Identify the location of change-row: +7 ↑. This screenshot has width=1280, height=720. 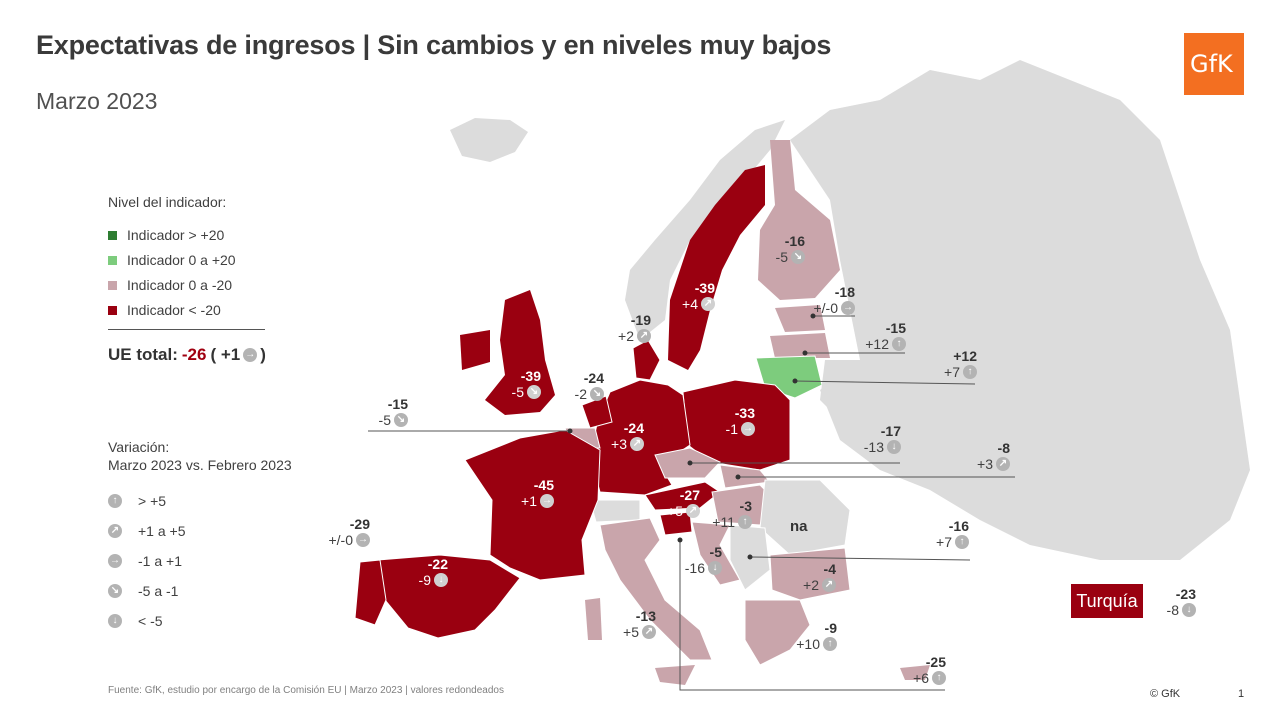
(960, 372).